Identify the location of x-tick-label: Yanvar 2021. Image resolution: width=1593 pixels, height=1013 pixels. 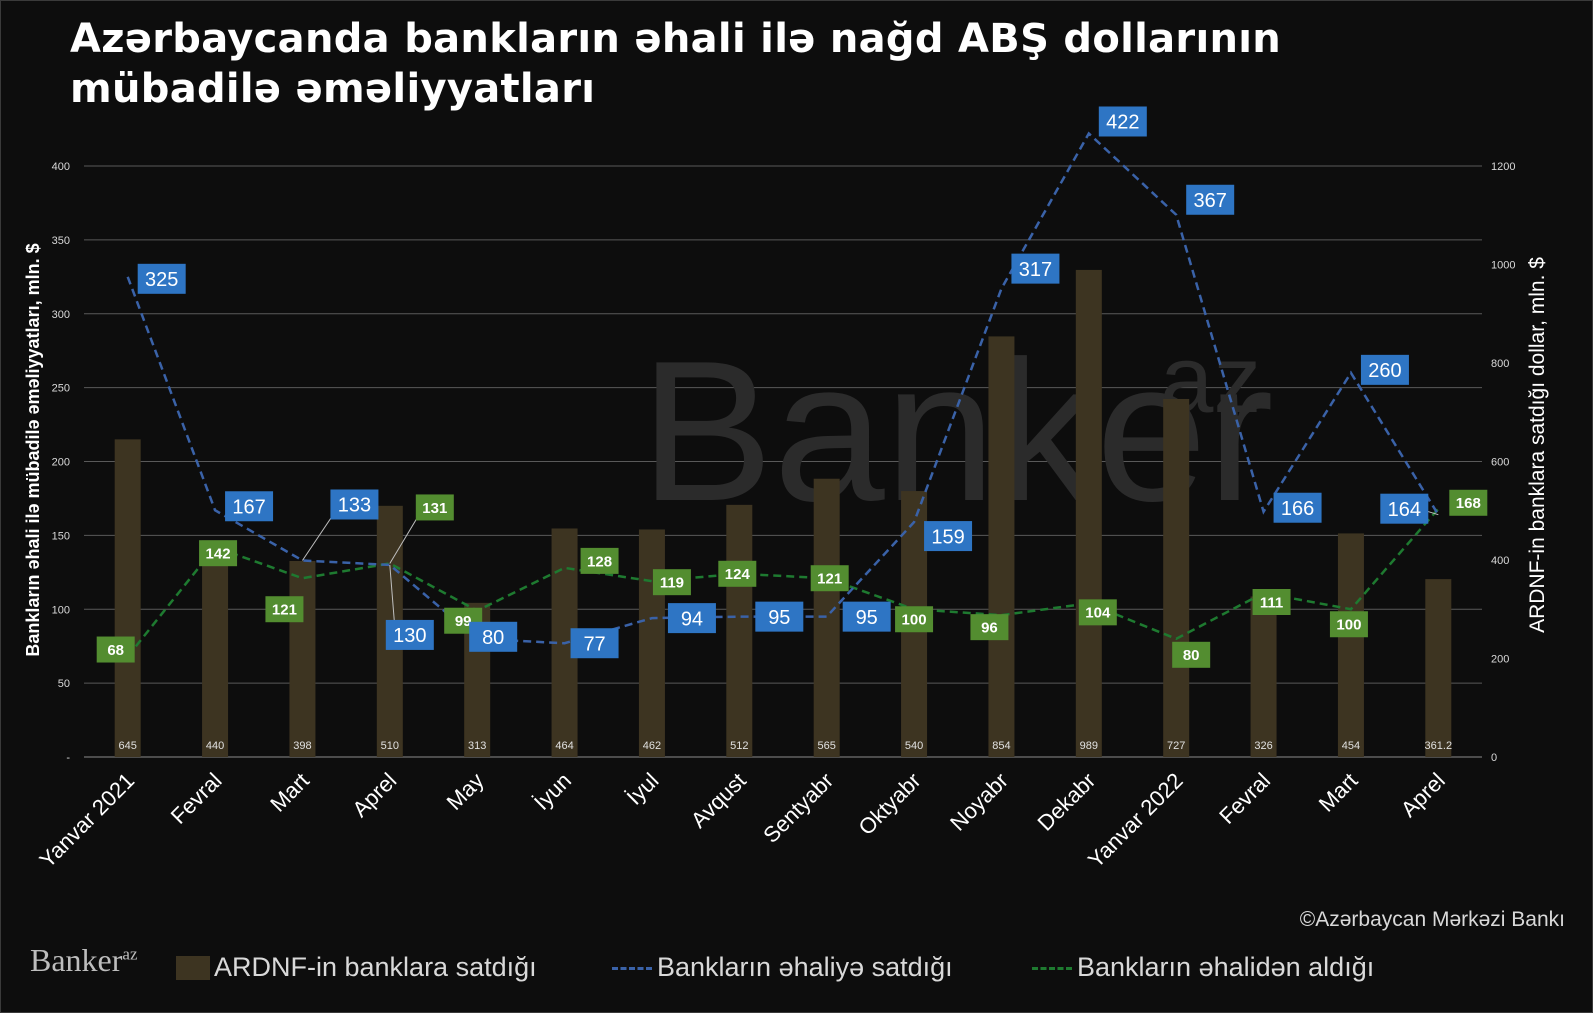
(86, 820).